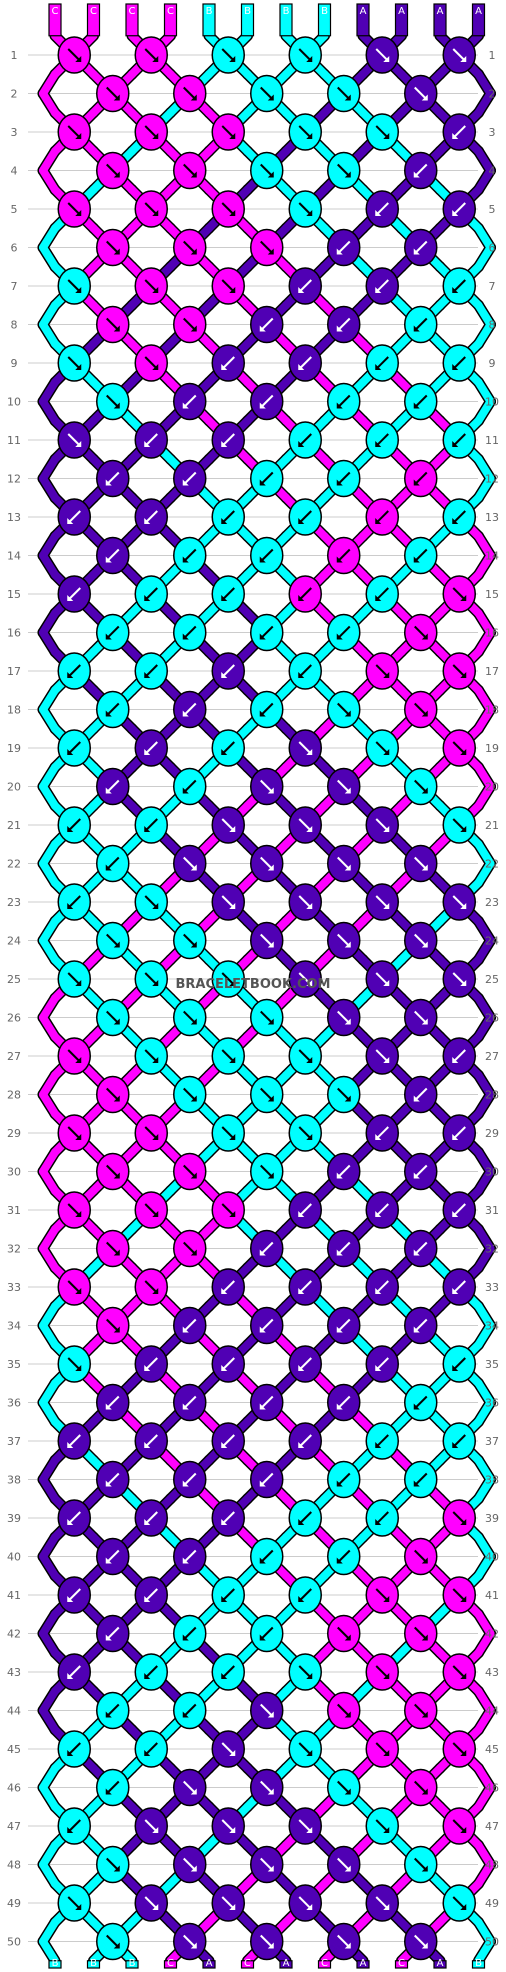 The image size is (506, 1972). I want to click on top-strand-label: C, so click(55, 11).